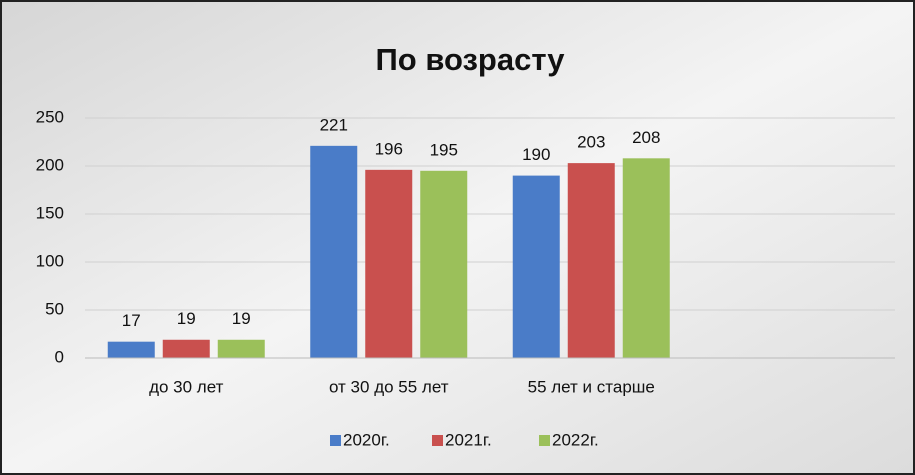 This screenshot has height=475, width=915. Describe the element at coordinates (50, 212) in the screenshot. I see `y-tick-label: 150` at that location.